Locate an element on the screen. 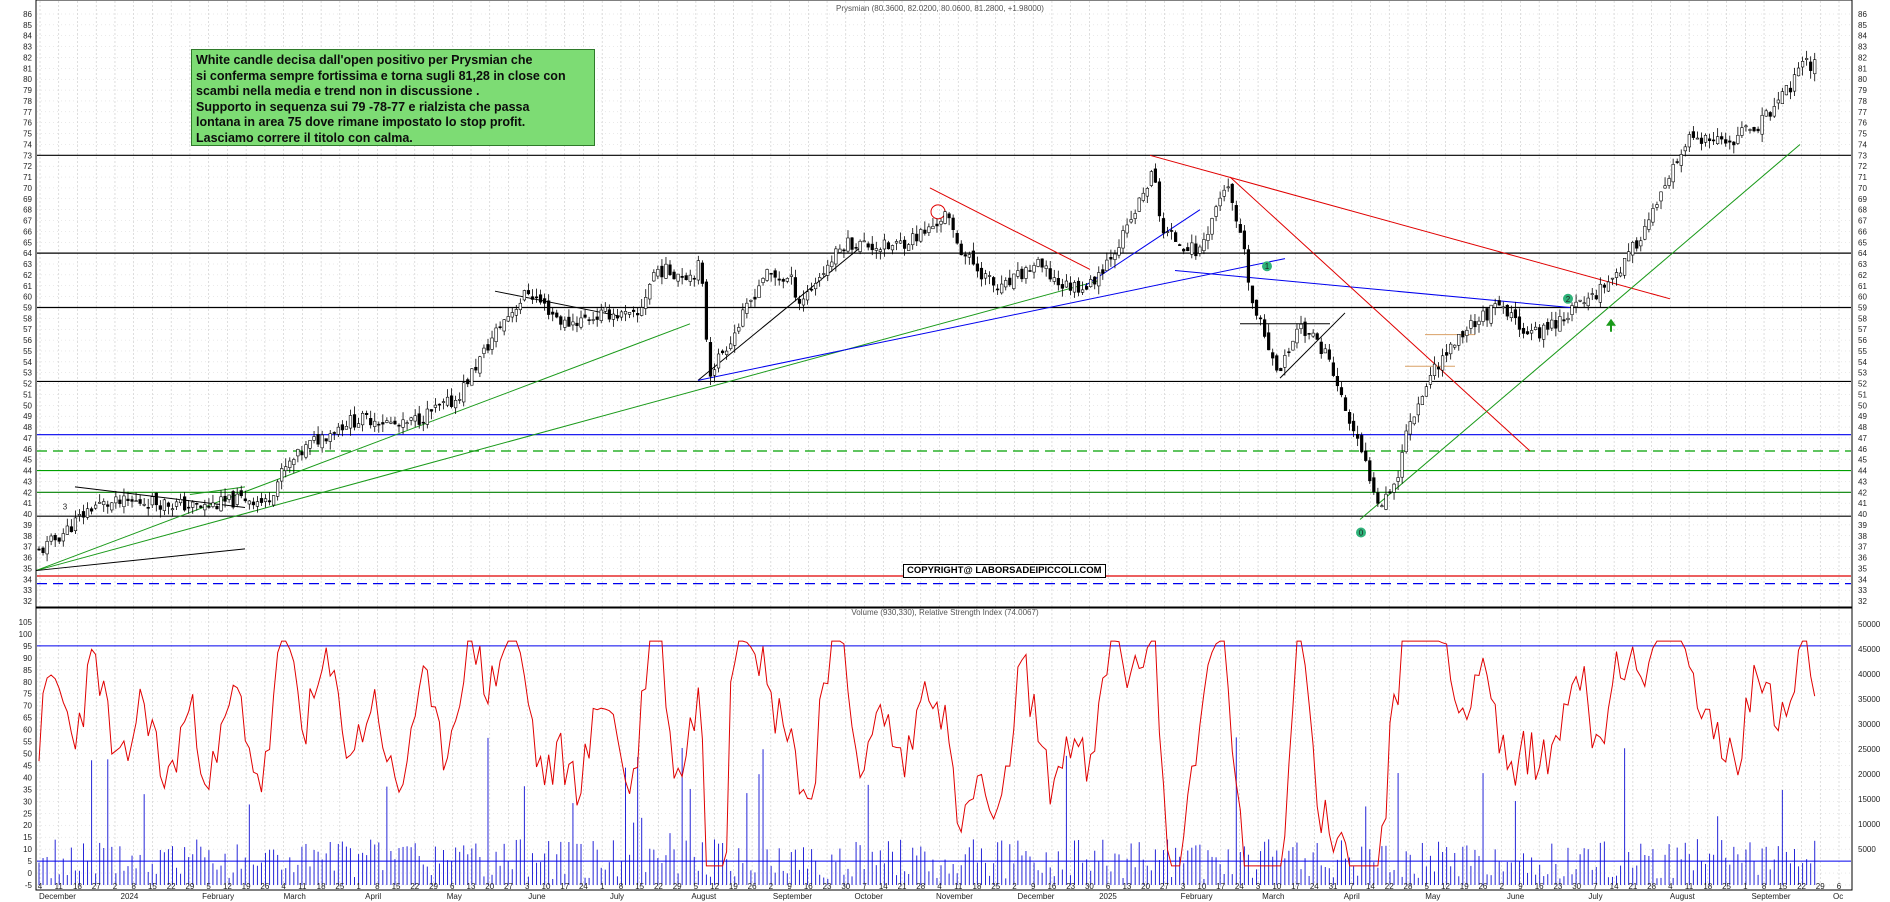  price-y-tick: 68 is located at coordinates (27, 210).